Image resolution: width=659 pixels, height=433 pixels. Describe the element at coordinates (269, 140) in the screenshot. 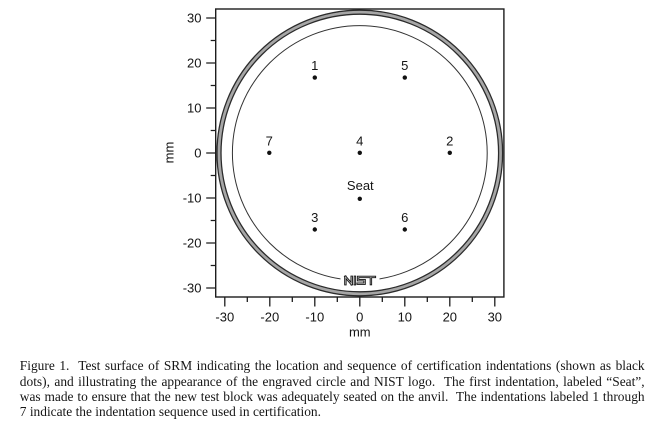

I see `svg-text: 7` at that location.